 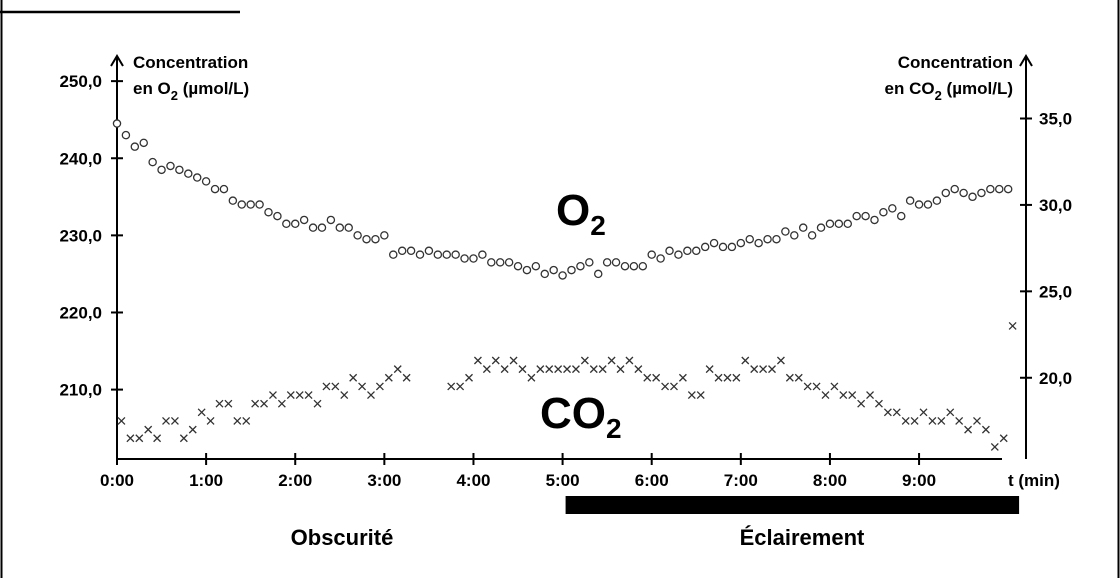 What do you see at coordinates (581, 416) in the screenshot?
I see `co2-series-label: CO2` at bounding box center [581, 416].